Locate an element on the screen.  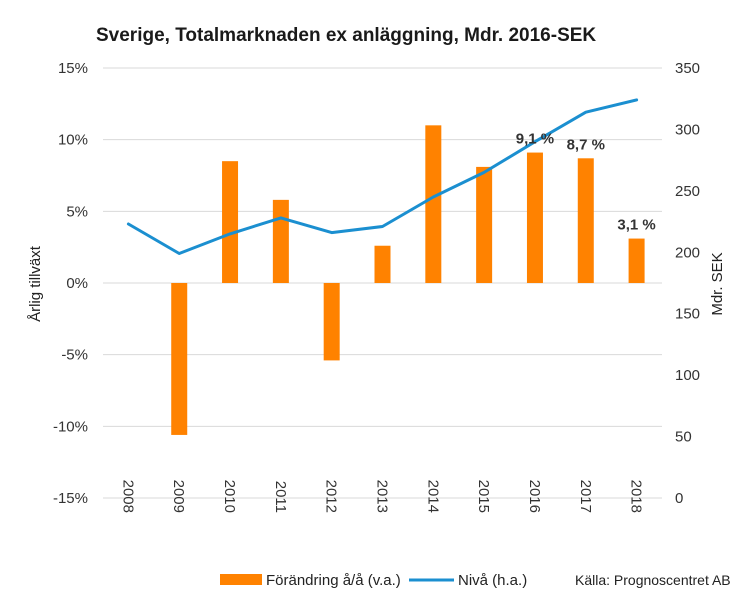
right-tick-label: 0 is located at coordinates (679, 498).